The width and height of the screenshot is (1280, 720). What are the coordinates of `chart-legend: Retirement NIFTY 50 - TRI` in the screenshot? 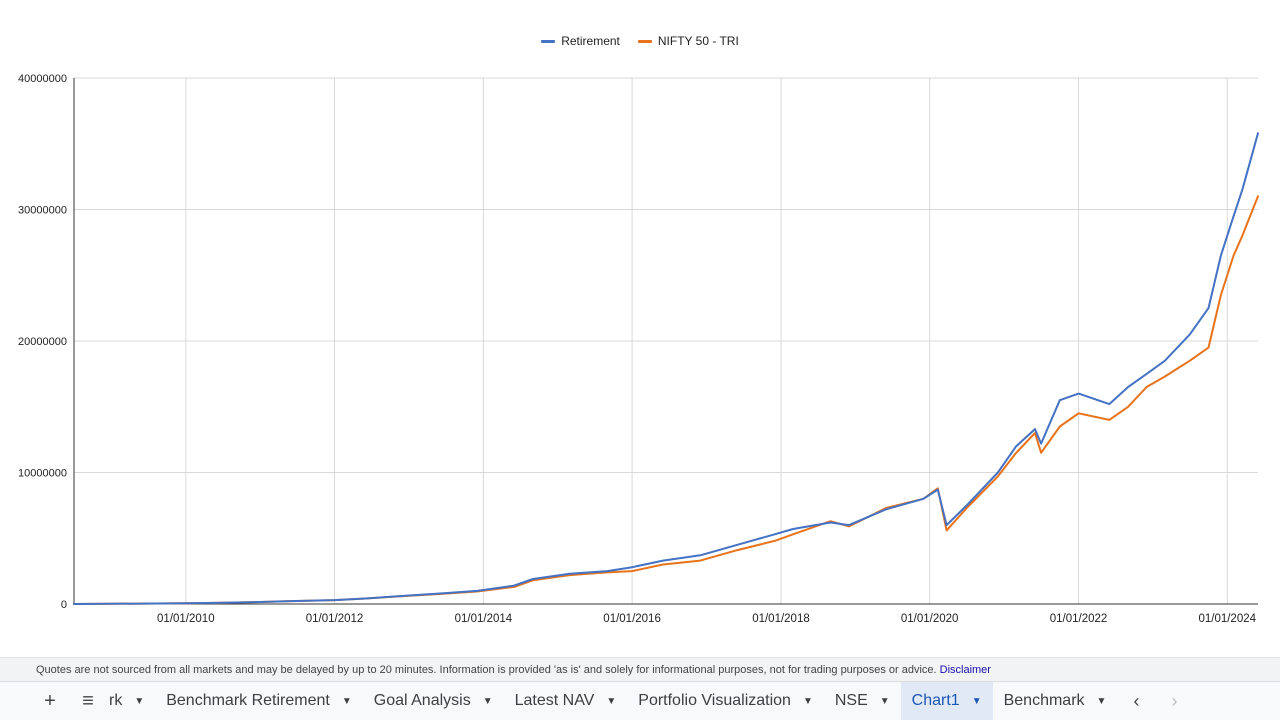 It's located at (640, 41).